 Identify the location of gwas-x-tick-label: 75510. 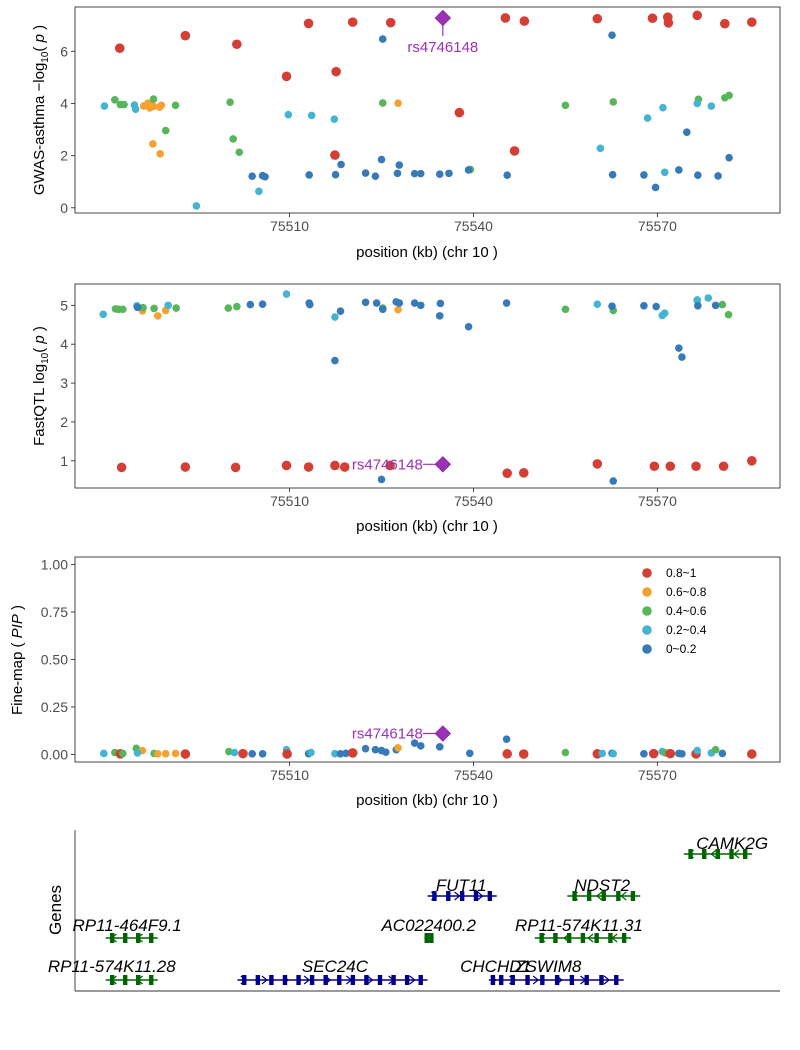
(289, 226).